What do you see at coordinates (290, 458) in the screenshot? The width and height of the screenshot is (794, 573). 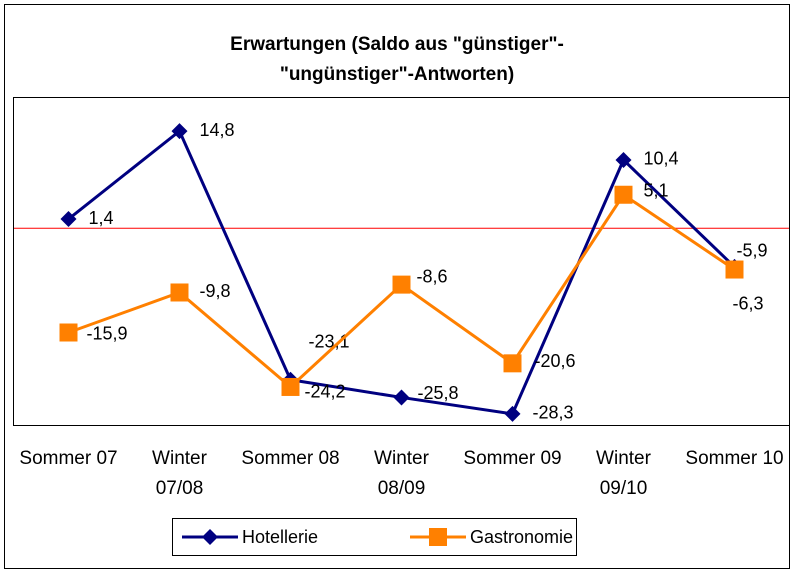 I see `x-tick-label: Sommer 08` at bounding box center [290, 458].